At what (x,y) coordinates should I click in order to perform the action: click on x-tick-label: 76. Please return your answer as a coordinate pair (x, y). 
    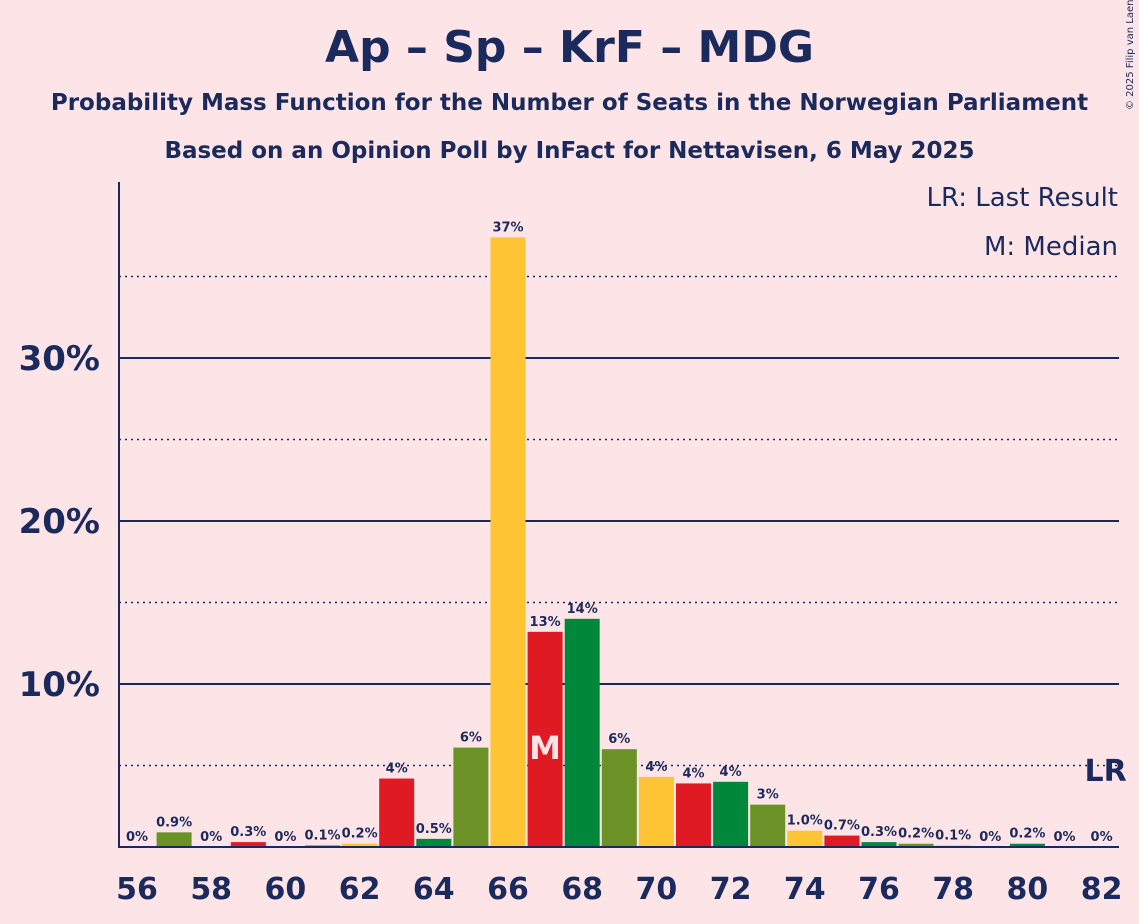
    Looking at the image, I should click on (879, 889).